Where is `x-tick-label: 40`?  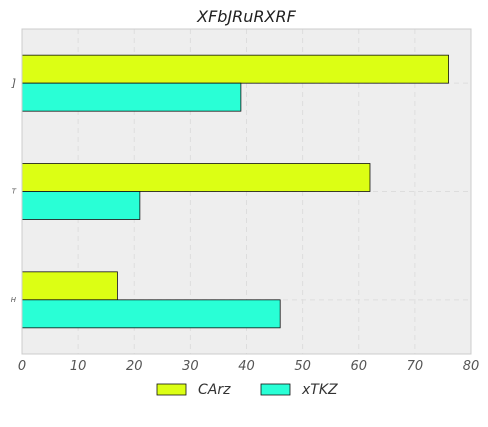
x-tick-label: 40 is located at coordinates (246, 366).